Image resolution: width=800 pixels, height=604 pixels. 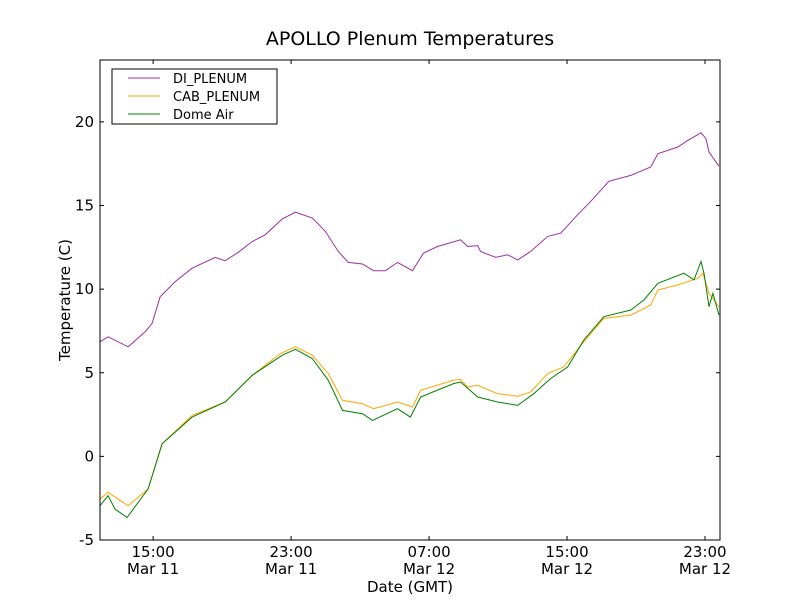 I want to click on y-axis-label: Temperature (C), so click(x=65, y=300).